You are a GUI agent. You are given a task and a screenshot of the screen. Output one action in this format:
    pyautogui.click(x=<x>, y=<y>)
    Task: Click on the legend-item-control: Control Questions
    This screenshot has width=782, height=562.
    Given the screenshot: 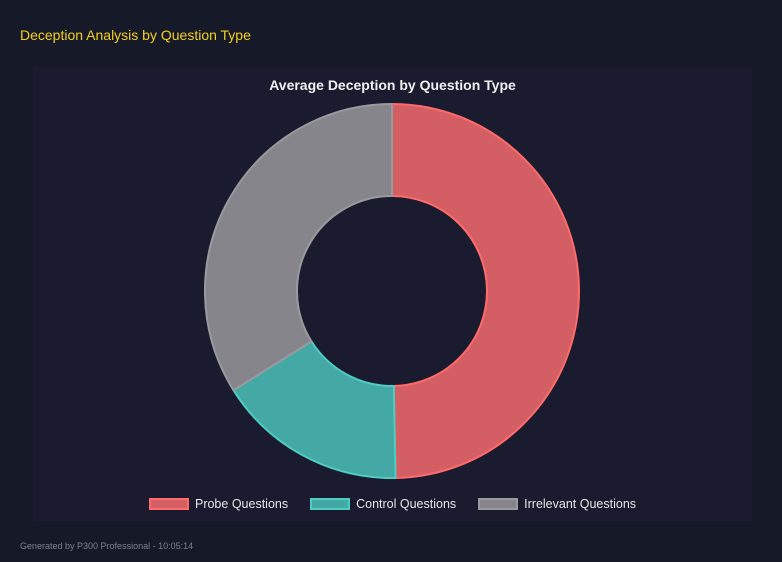 What is the action you would take?
    pyautogui.click(x=383, y=504)
    